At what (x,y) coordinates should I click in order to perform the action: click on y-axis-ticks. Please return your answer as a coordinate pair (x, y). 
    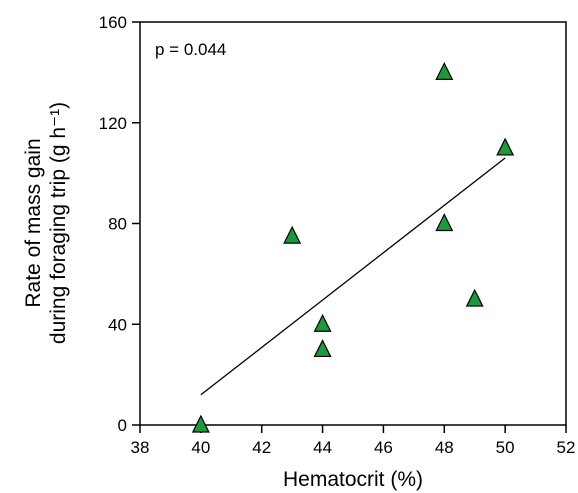
    Looking at the image, I should click on (136, 223).